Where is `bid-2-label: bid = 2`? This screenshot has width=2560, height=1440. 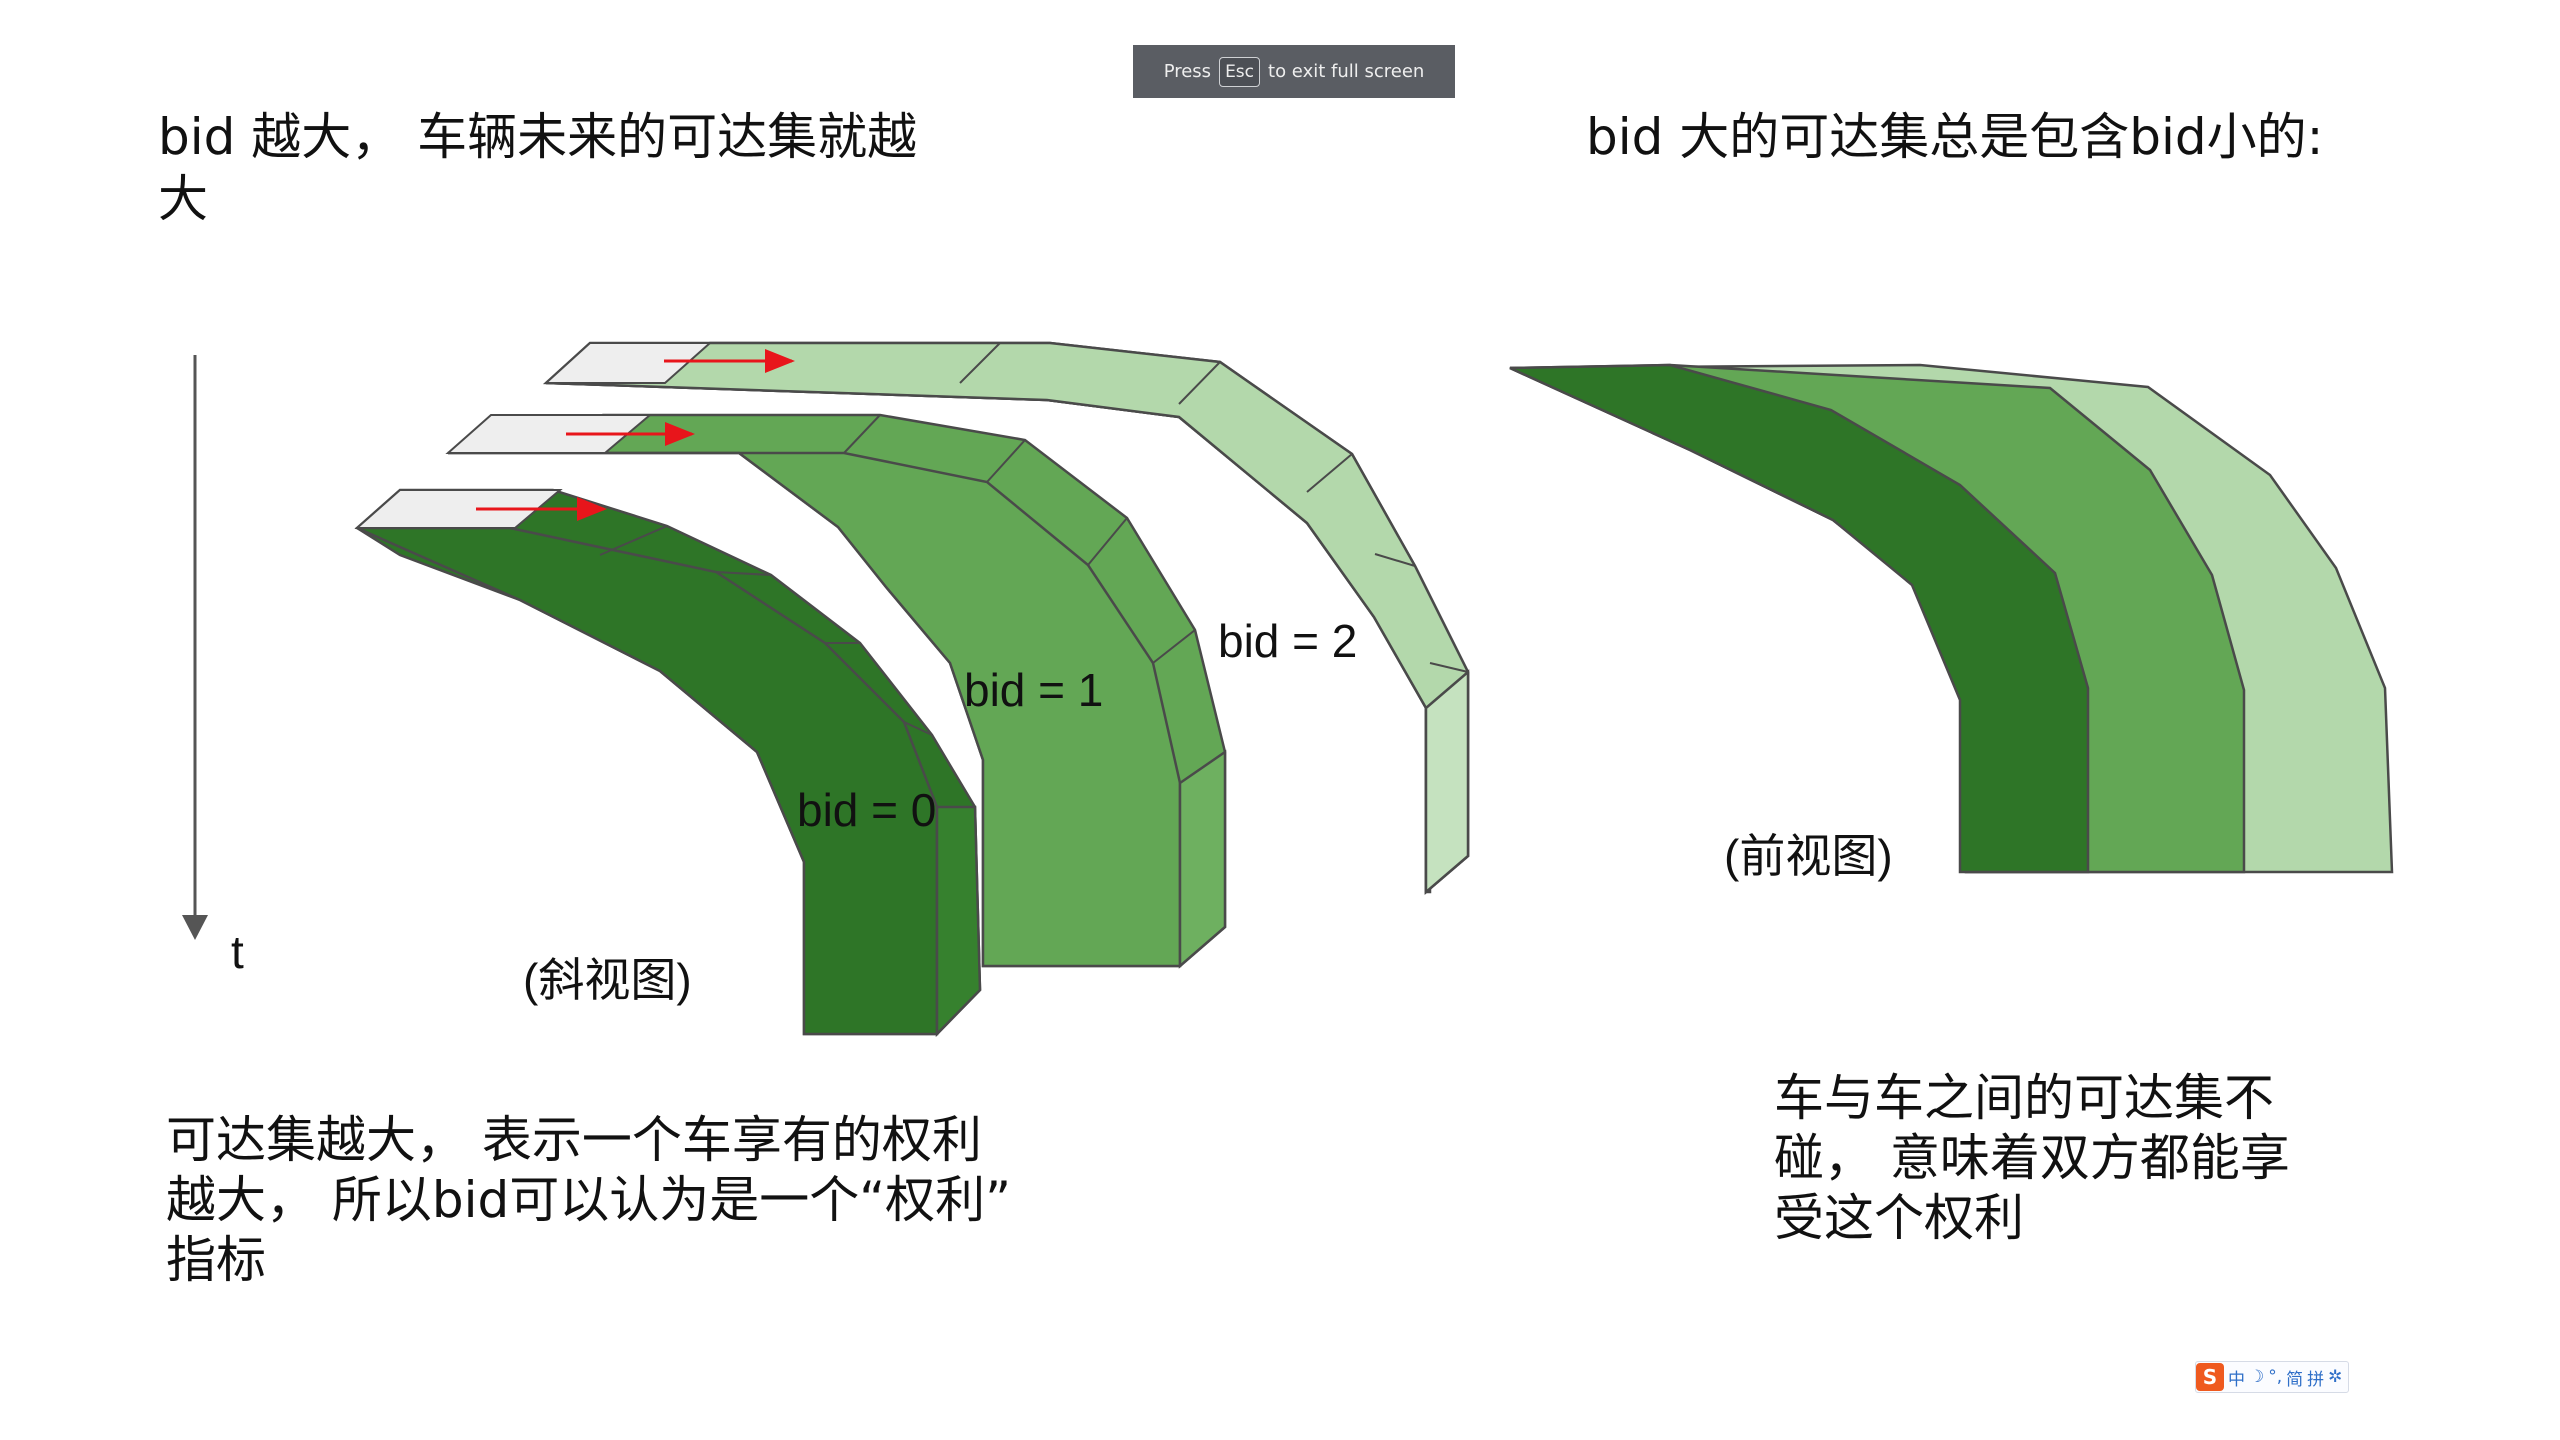 bid-2-label: bid = 2 is located at coordinates (1287, 641).